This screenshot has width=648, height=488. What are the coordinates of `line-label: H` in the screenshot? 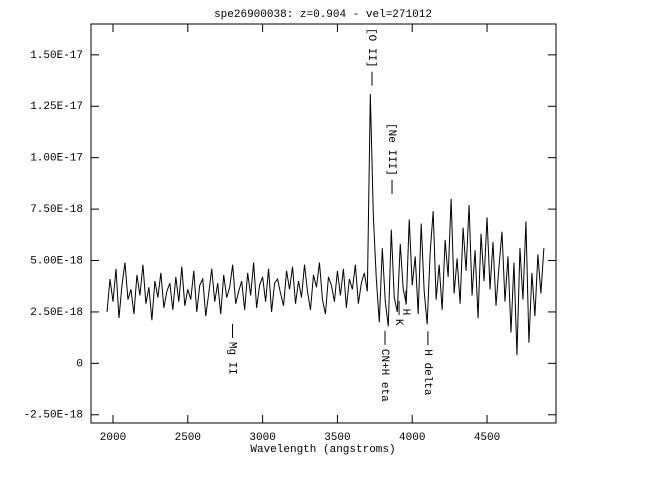 It's located at (405, 312).